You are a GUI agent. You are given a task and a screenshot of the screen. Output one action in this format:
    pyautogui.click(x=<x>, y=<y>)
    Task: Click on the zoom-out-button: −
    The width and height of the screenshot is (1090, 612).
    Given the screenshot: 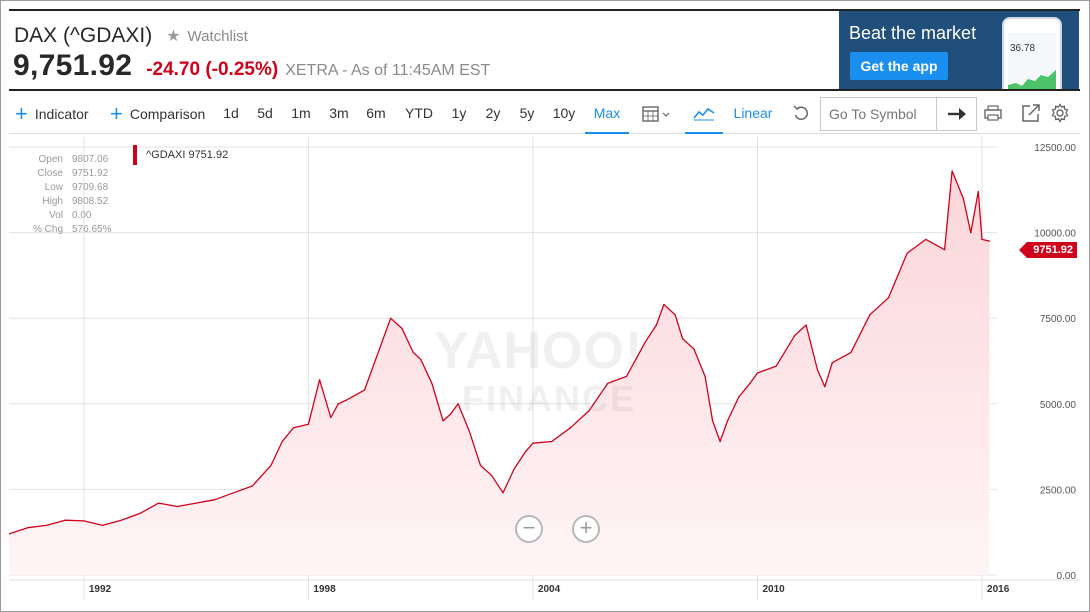 What is the action you would take?
    pyautogui.click(x=529, y=529)
    